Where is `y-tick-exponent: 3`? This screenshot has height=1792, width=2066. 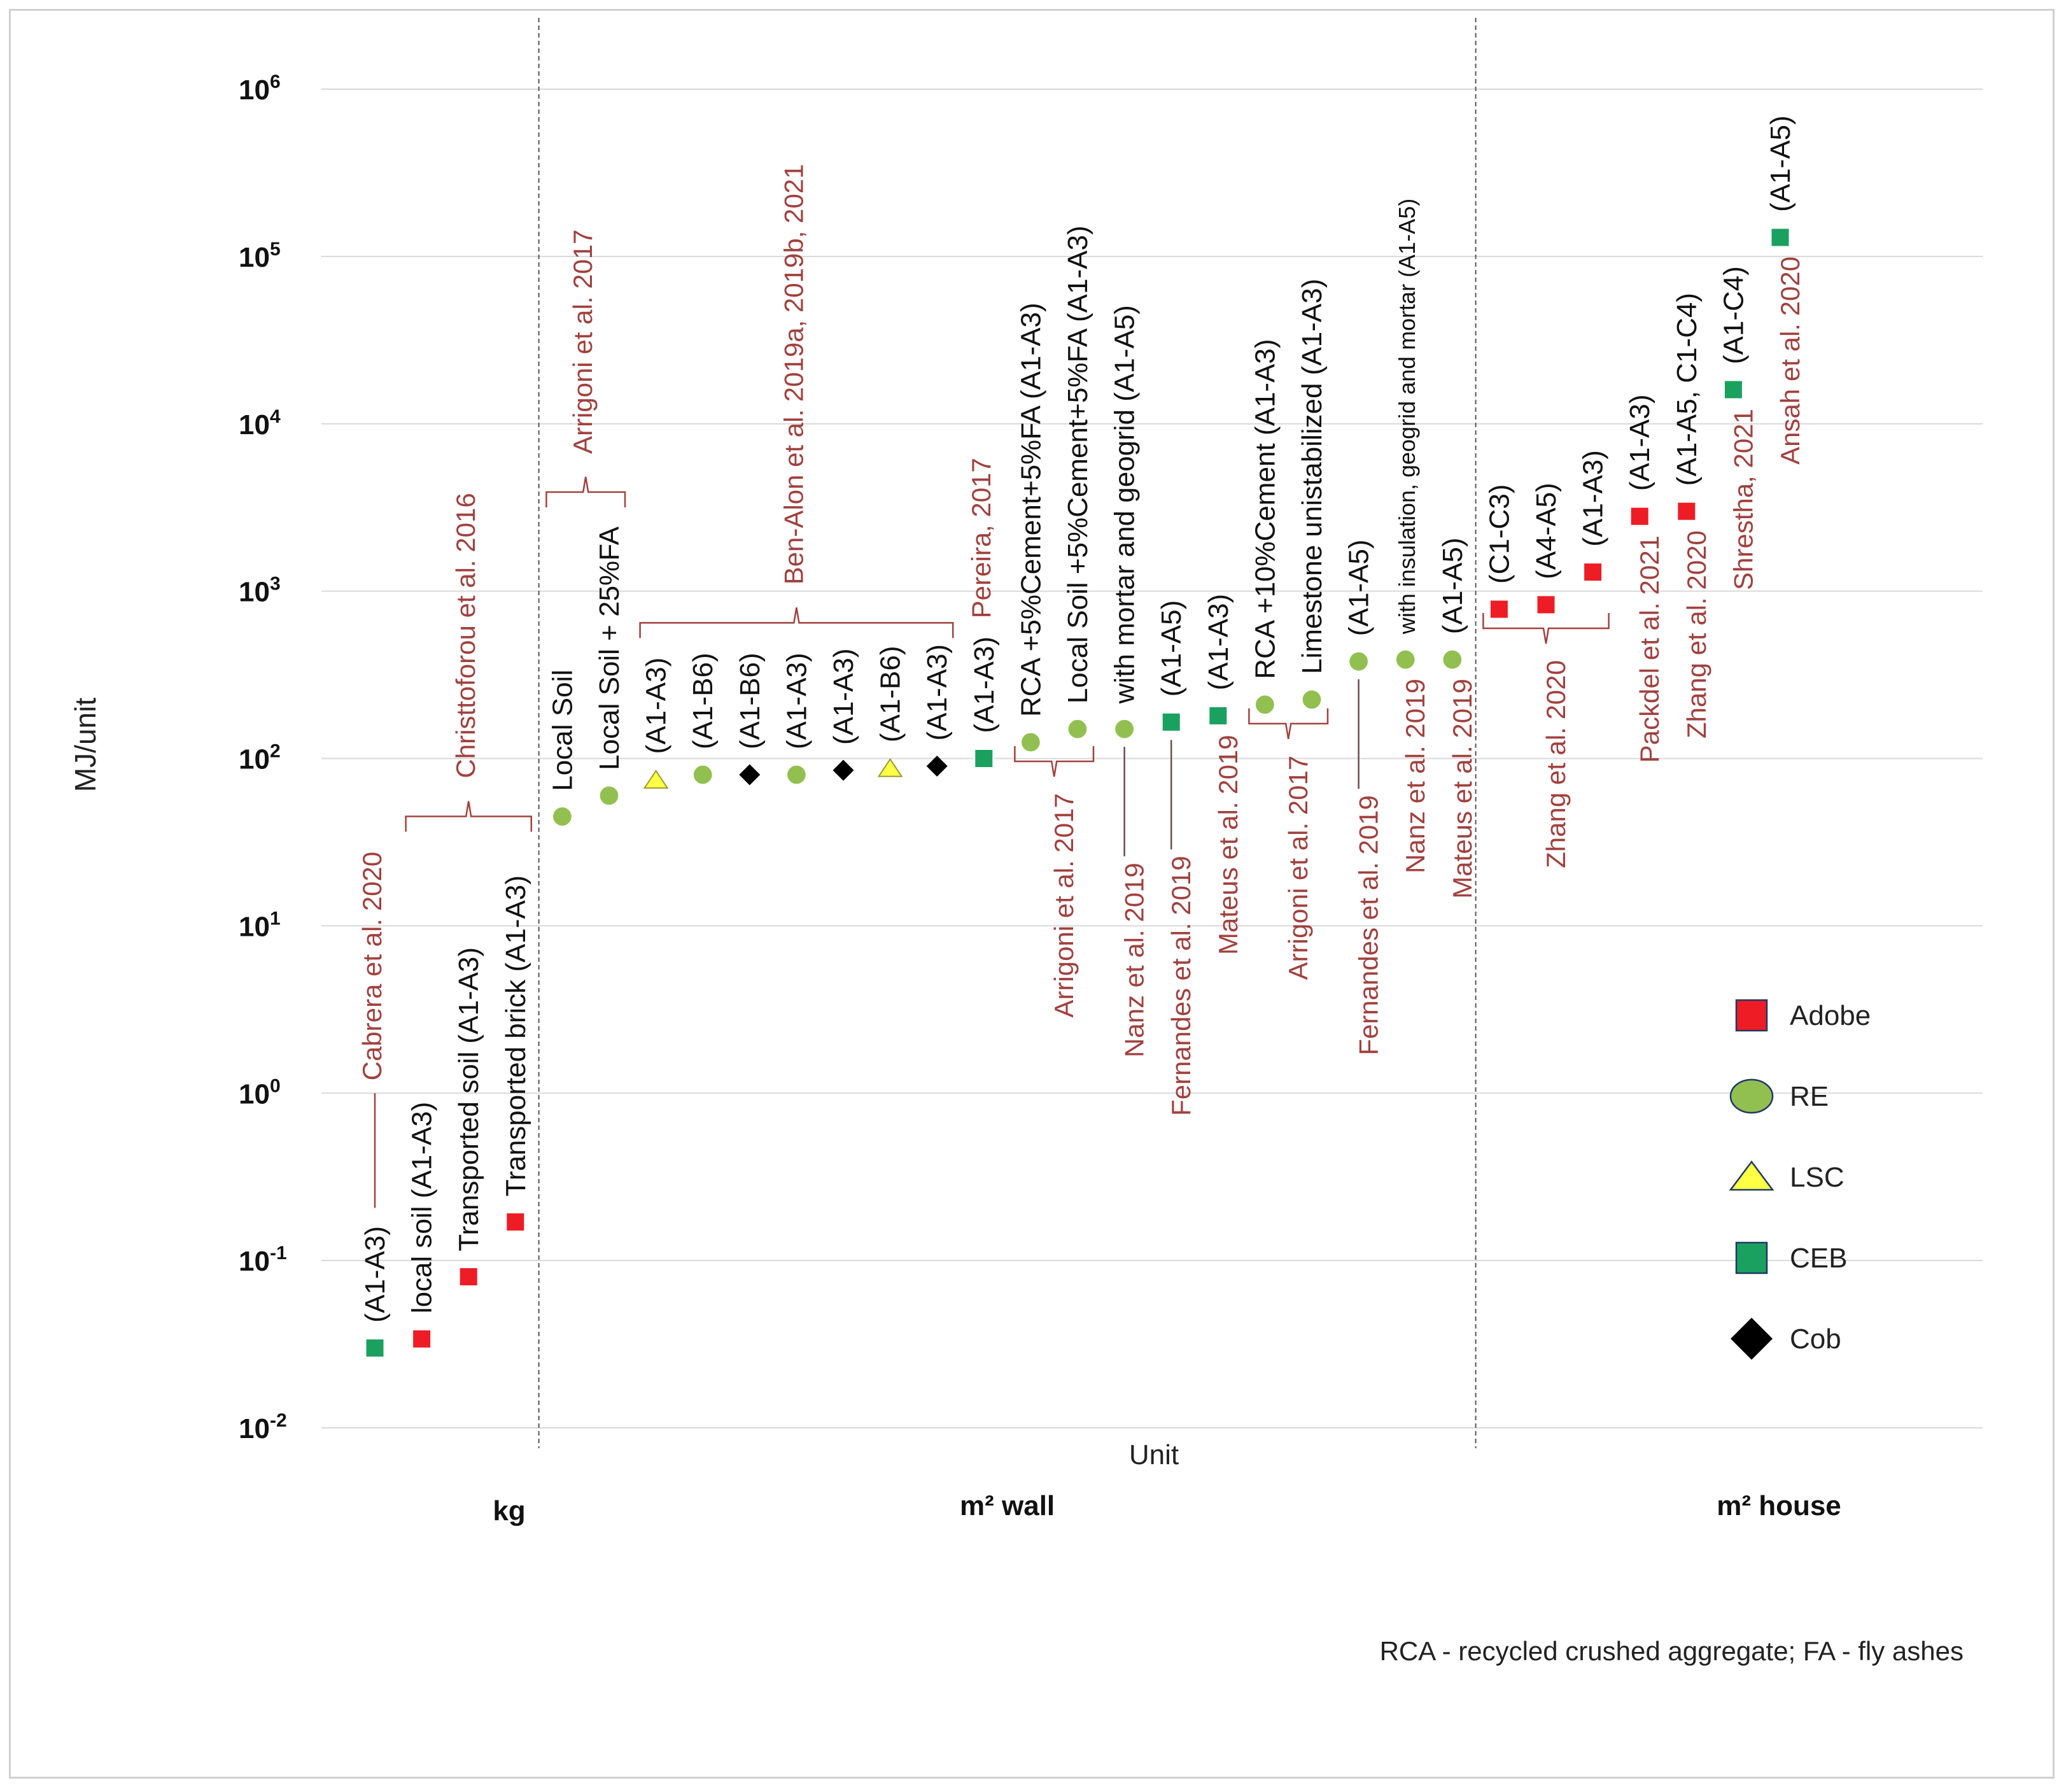 y-tick-exponent: 3 is located at coordinates (275, 584).